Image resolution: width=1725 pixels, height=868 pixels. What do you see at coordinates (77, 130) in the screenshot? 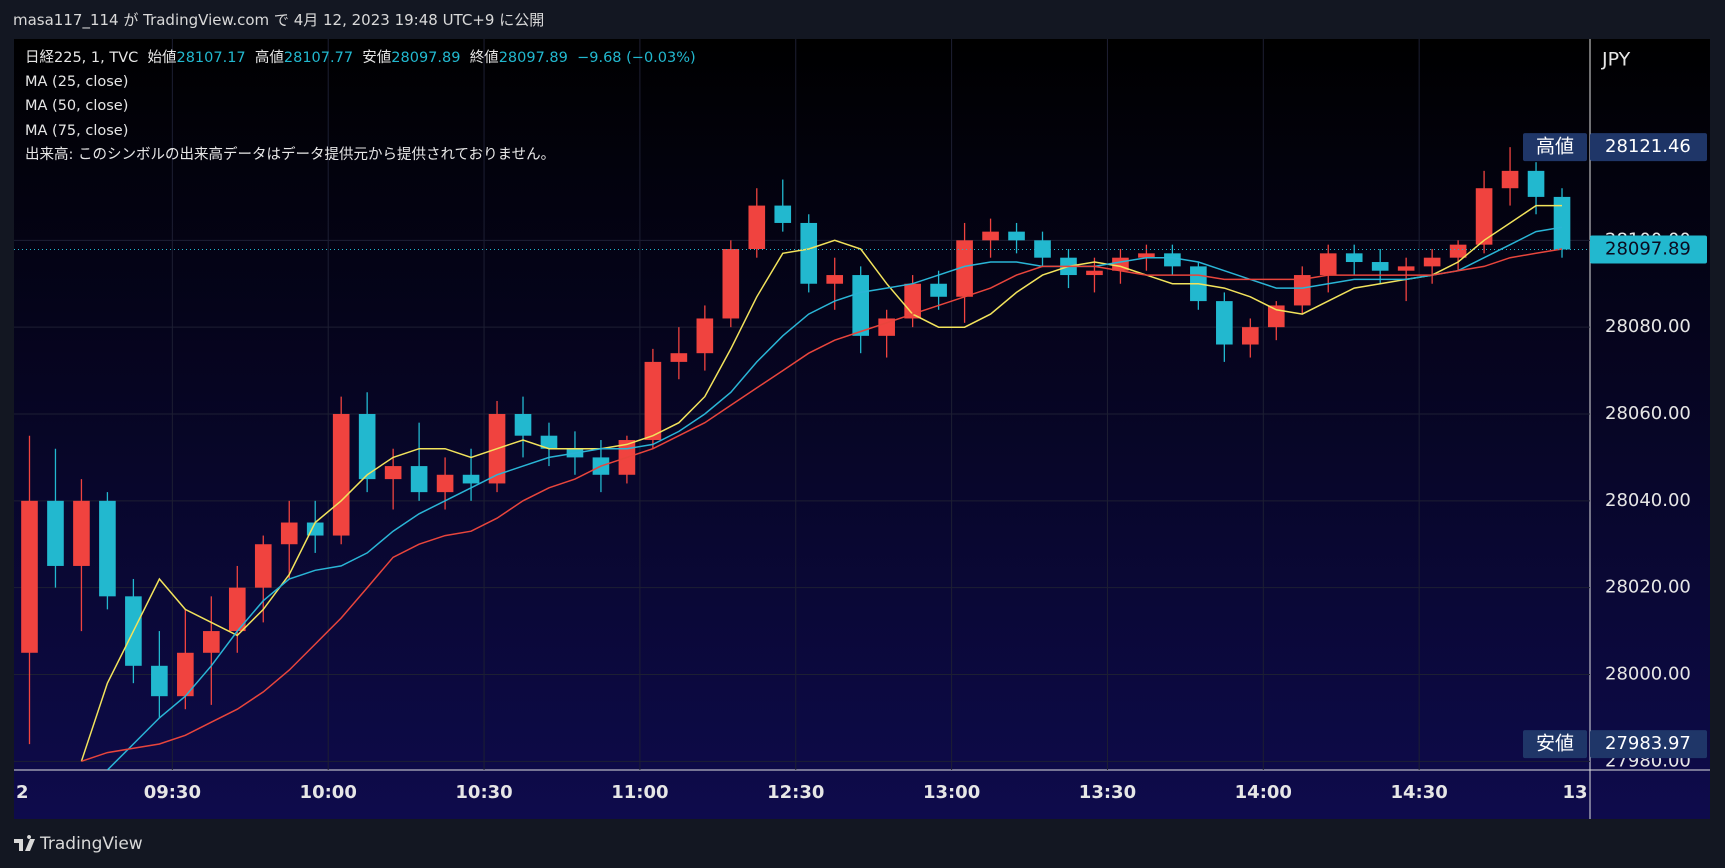
I see `legend-entry: MA (75, close)` at bounding box center [77, 130].